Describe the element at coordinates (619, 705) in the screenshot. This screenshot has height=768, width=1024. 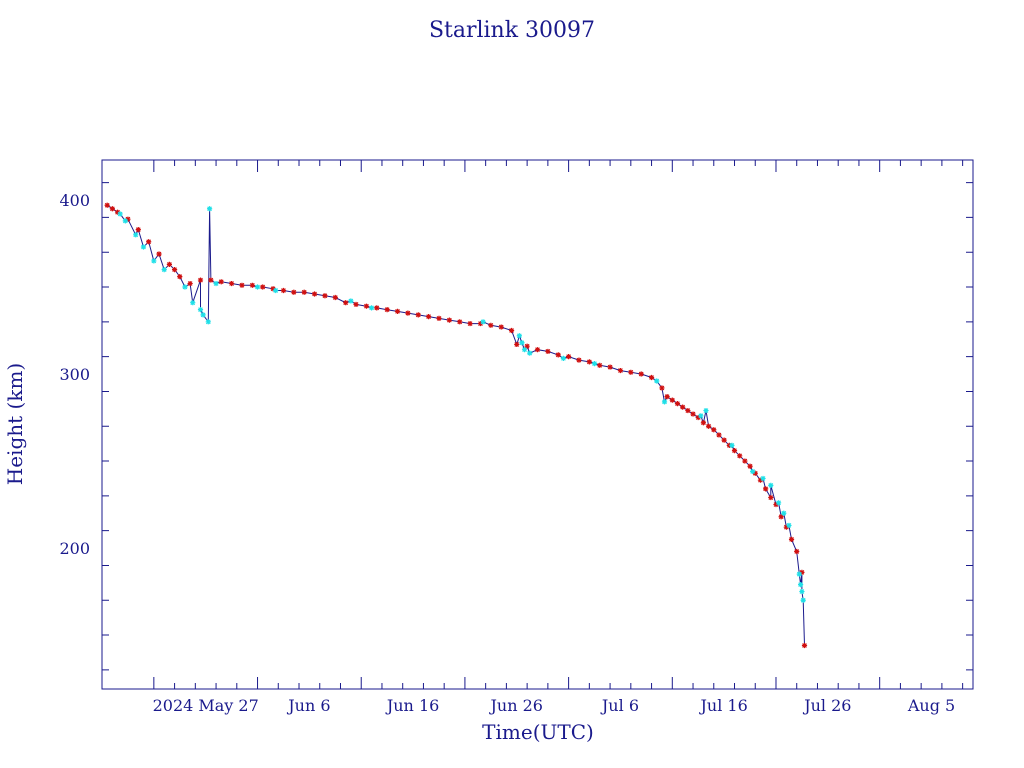
I see `x-tick-label: Jul 6` at that location.